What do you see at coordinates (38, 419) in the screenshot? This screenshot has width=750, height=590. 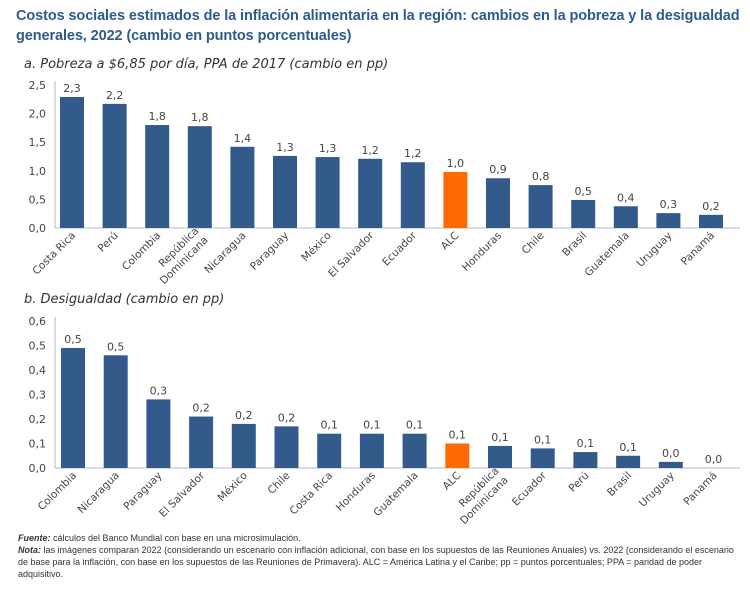 I see `y-tick-label: 0,2` at bounding box center [38, 419].